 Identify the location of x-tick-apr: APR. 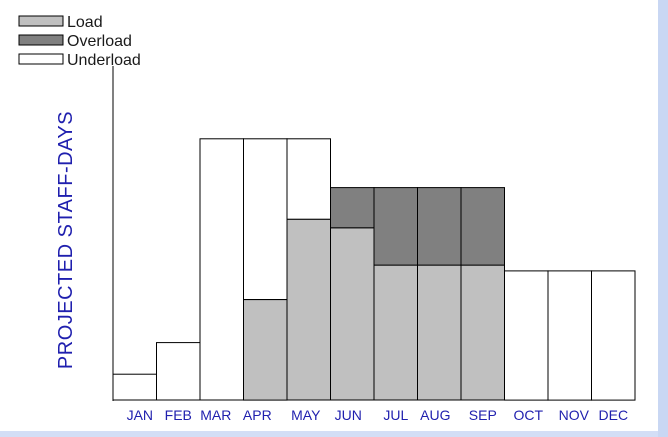
(257, 415).